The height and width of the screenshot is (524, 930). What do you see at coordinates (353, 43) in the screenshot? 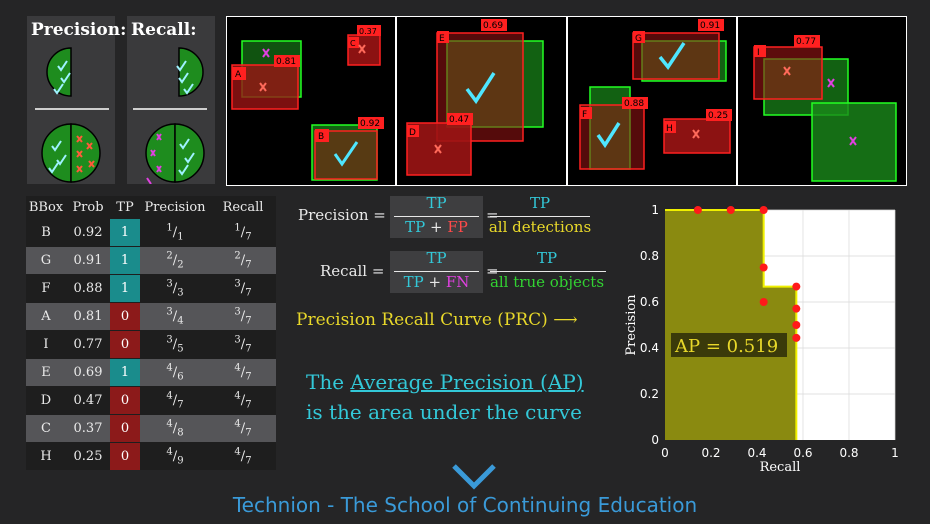
I see `svg-text: C` at bounding box center [353, 43].